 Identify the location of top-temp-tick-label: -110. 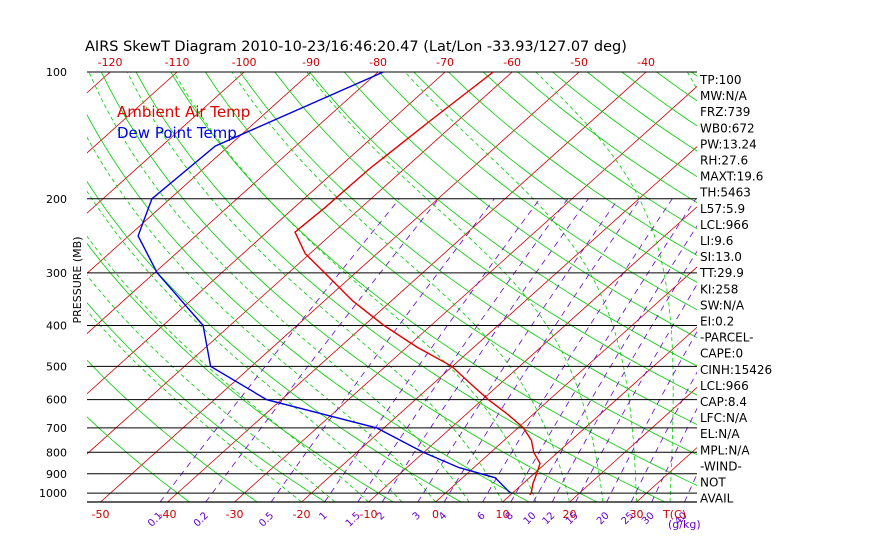
(177, 62).